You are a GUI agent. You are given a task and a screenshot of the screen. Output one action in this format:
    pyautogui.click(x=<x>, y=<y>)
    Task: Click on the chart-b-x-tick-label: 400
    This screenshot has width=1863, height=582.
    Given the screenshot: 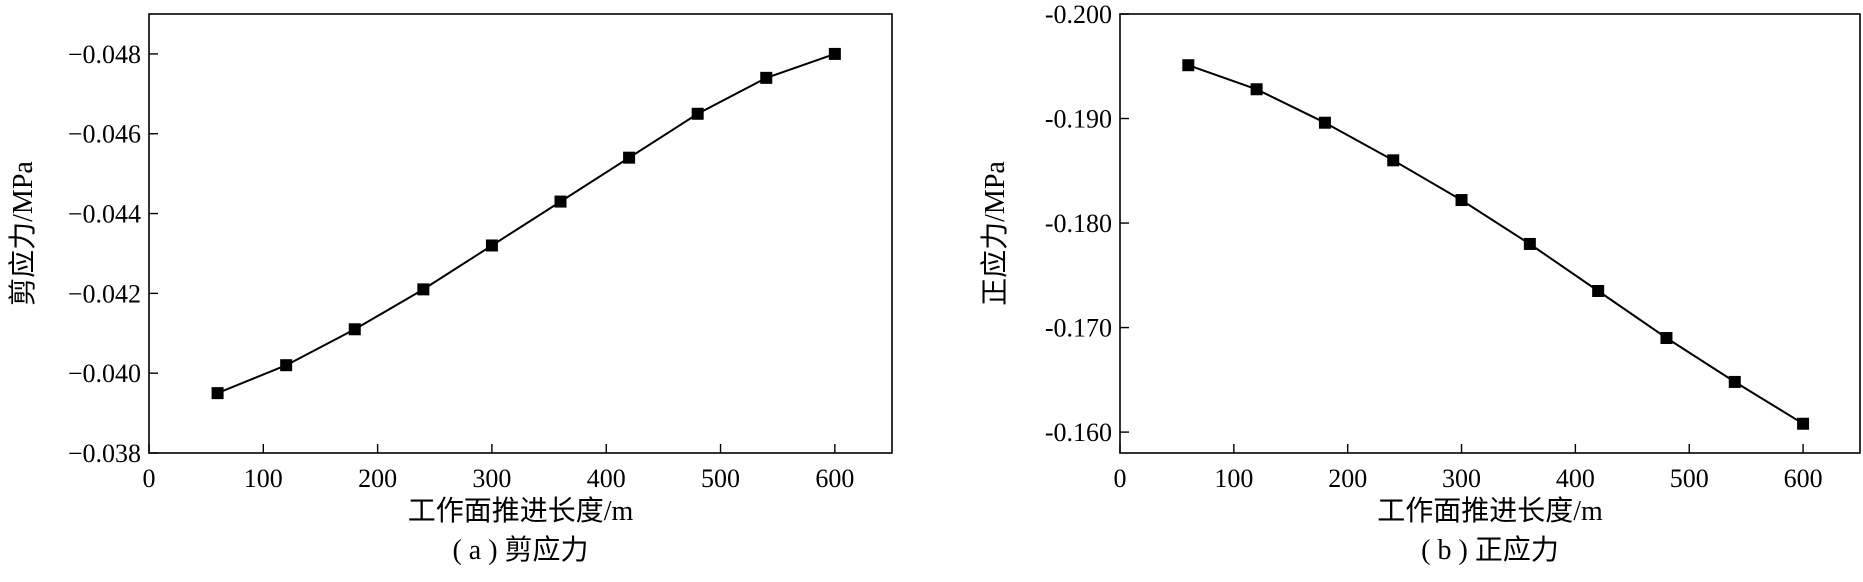 What is the action you would take?
    pyautogui.click(x=1575, y=478)
    